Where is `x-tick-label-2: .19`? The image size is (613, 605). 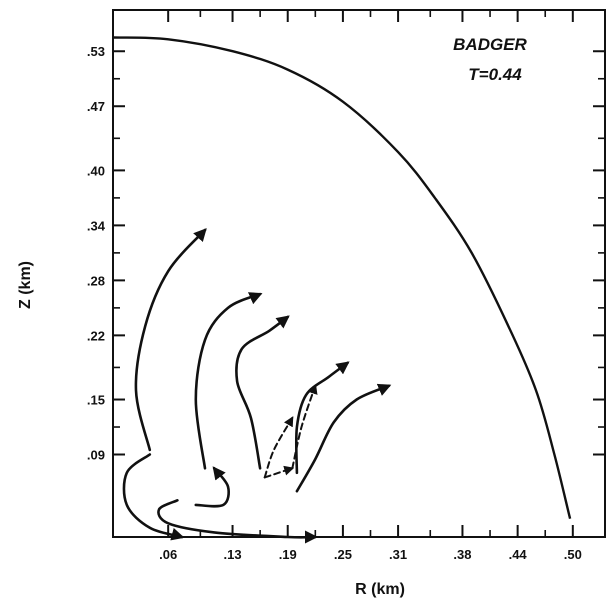 x-tick-label-2: .19 is located at coordinates (288, 554).